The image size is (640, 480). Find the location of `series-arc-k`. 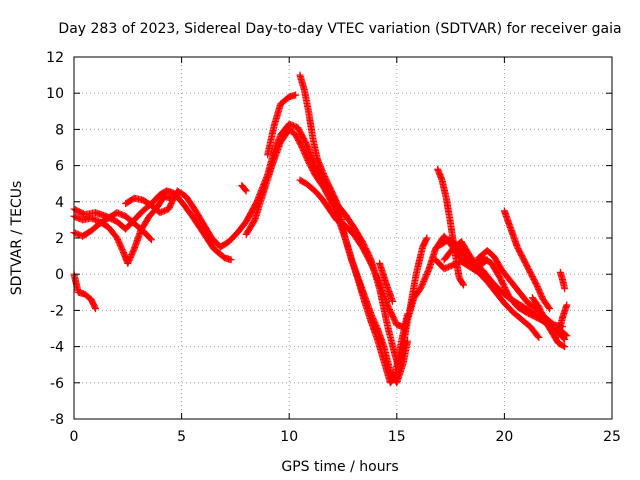

series-arc-k is located at coordinates (386, 282).